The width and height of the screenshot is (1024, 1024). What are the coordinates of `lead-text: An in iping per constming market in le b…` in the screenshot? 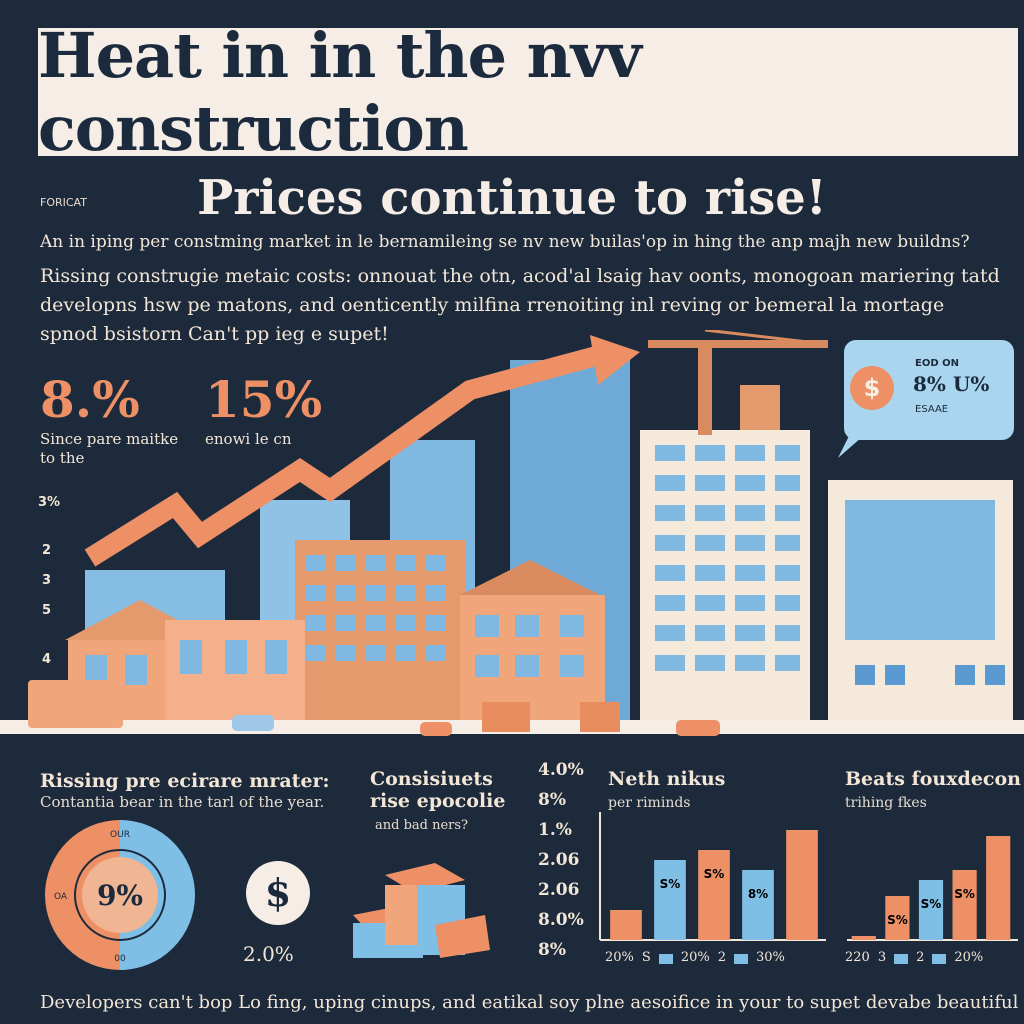 It's located at (505, 242).